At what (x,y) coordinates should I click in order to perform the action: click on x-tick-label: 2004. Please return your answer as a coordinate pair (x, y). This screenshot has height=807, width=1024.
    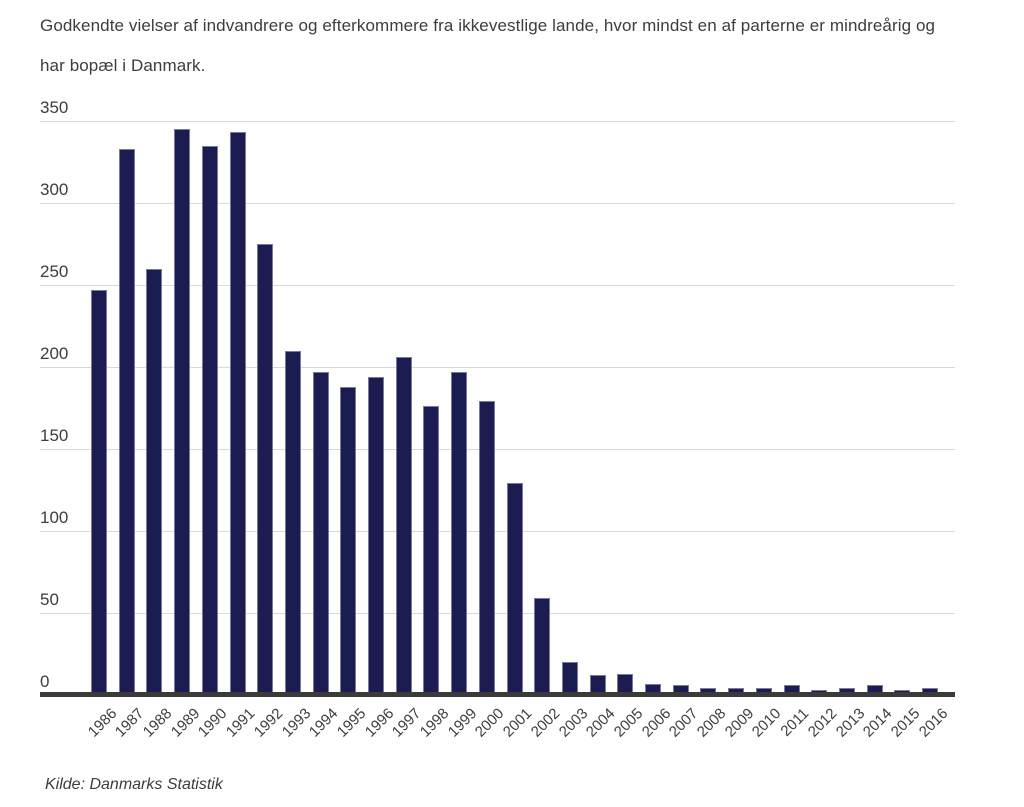
    Looking at the image, I should click on (601, 723).